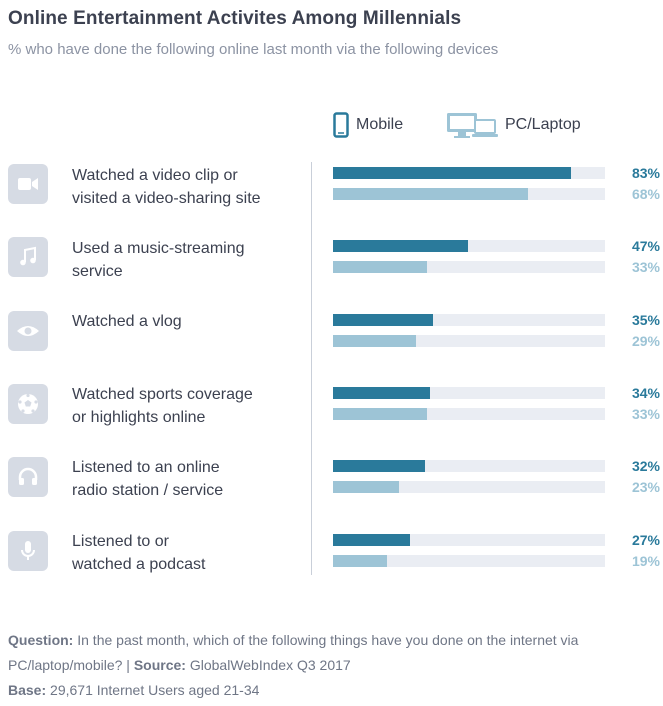 This screenshot has height=706, width=663. What do you see at coordinates (645, 540) in the screenshot?
I see `value-label-mobile: 27%` at bounding box center [645, 540].